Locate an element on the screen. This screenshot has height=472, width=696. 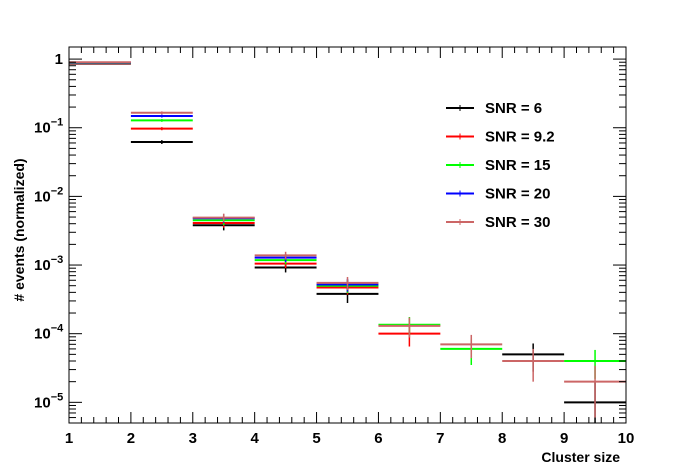
y-axis-title: # events (normalized) is located at coordinates (19, 229).